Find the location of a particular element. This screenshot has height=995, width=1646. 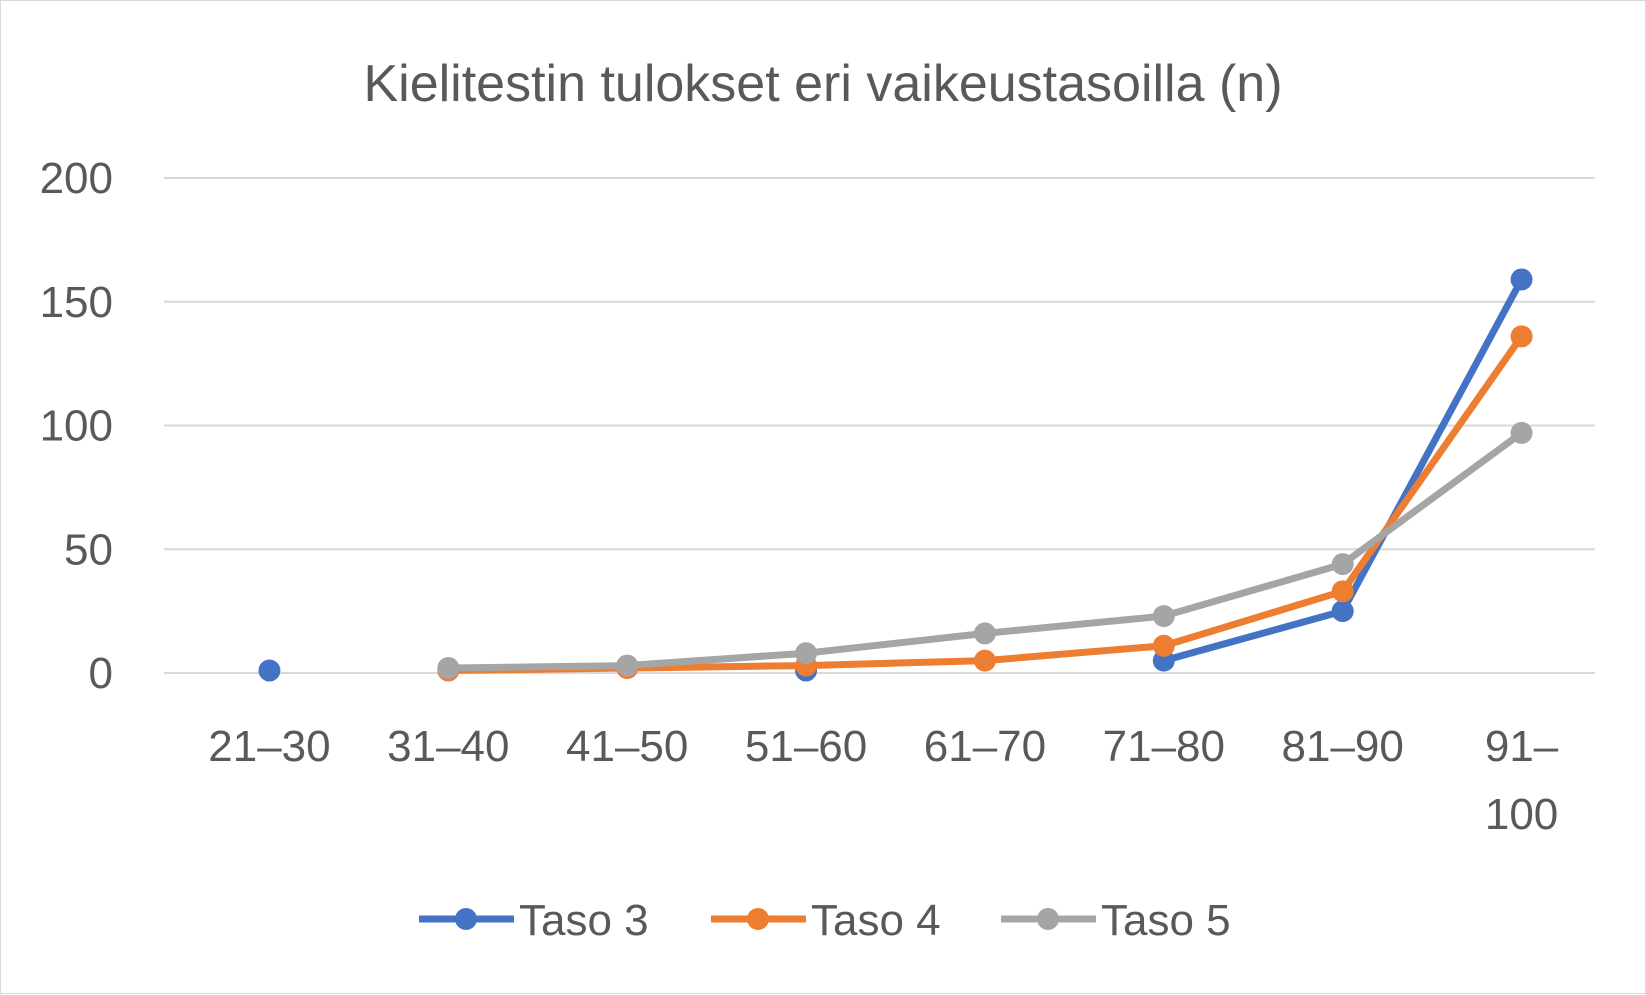

y-tick-label: 0 is located at coordinates (101, 673).